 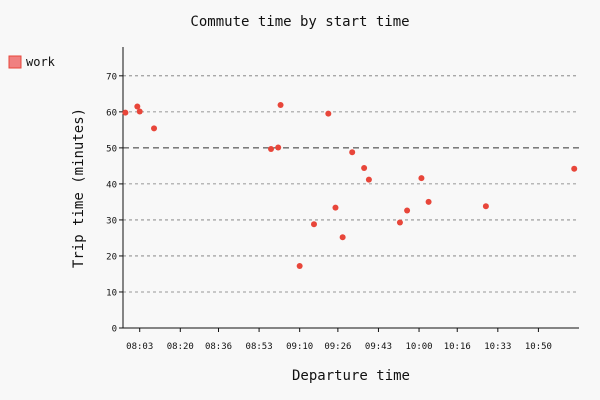 I want to click on x-tick-label: 10:00, so click(x=418, y=347).